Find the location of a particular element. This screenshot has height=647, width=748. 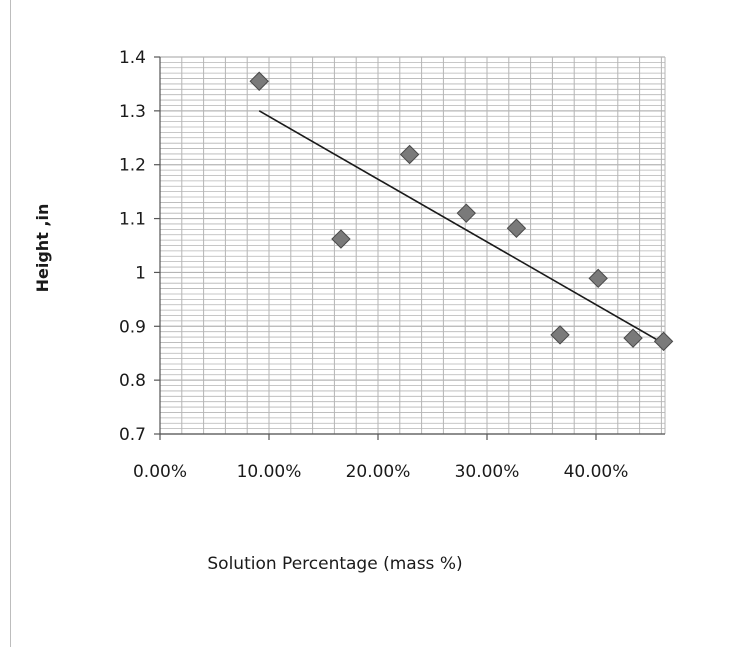

x-tick-label: 40.00% is located at coordinates (596, 472).